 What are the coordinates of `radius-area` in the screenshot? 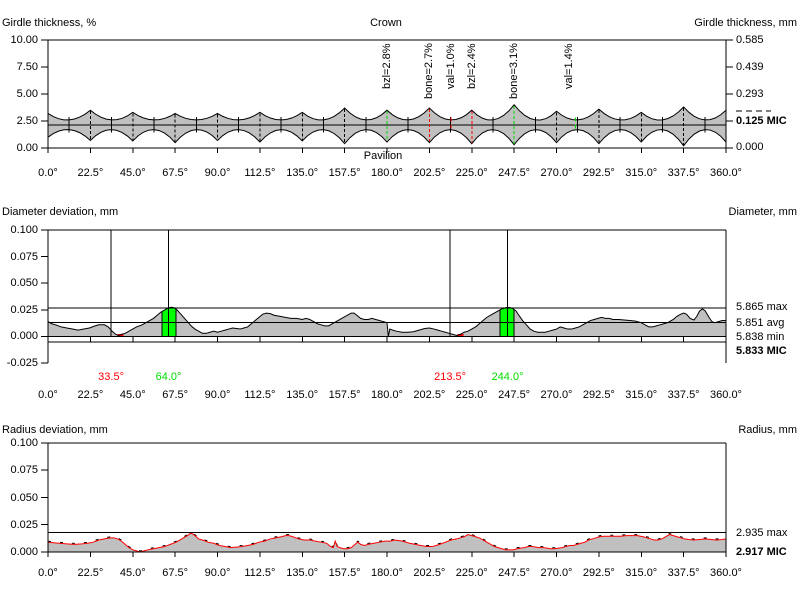 It's located at (387, 542).